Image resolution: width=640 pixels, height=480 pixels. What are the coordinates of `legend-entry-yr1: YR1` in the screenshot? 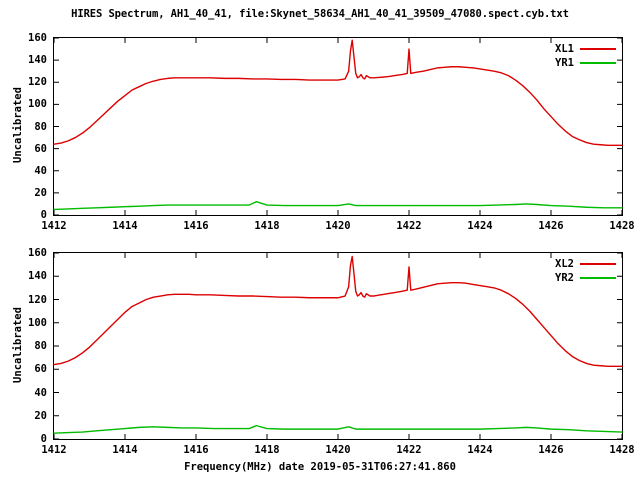 It's located at (558, 63).